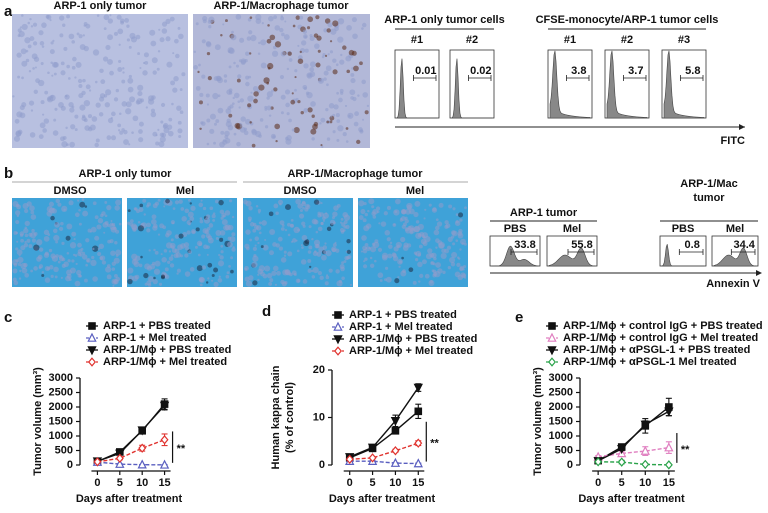 This screenshot has width=768, height=513. What do you see at coordinates (319, 370) in the screenshot?
I see `y-tick-label: 20` at bounding box center [319, 370].